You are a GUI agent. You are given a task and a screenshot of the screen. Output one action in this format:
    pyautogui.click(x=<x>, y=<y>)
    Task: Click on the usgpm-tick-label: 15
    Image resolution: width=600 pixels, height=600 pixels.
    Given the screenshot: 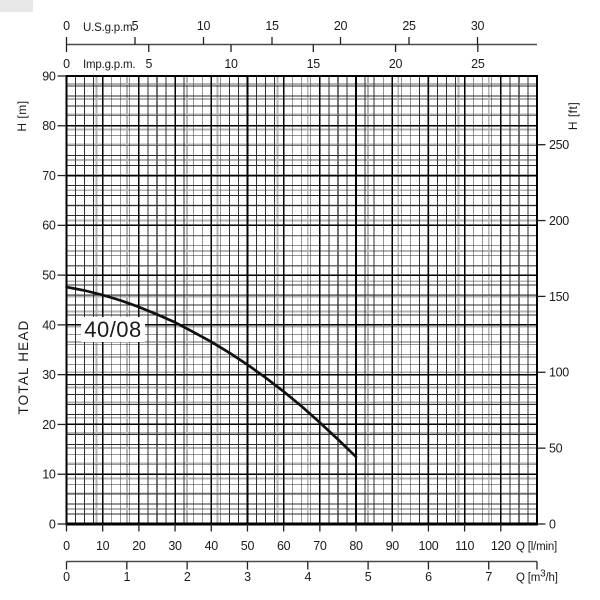 What is the action you would take?
    pyautogui.click(x=272, y=26)
    